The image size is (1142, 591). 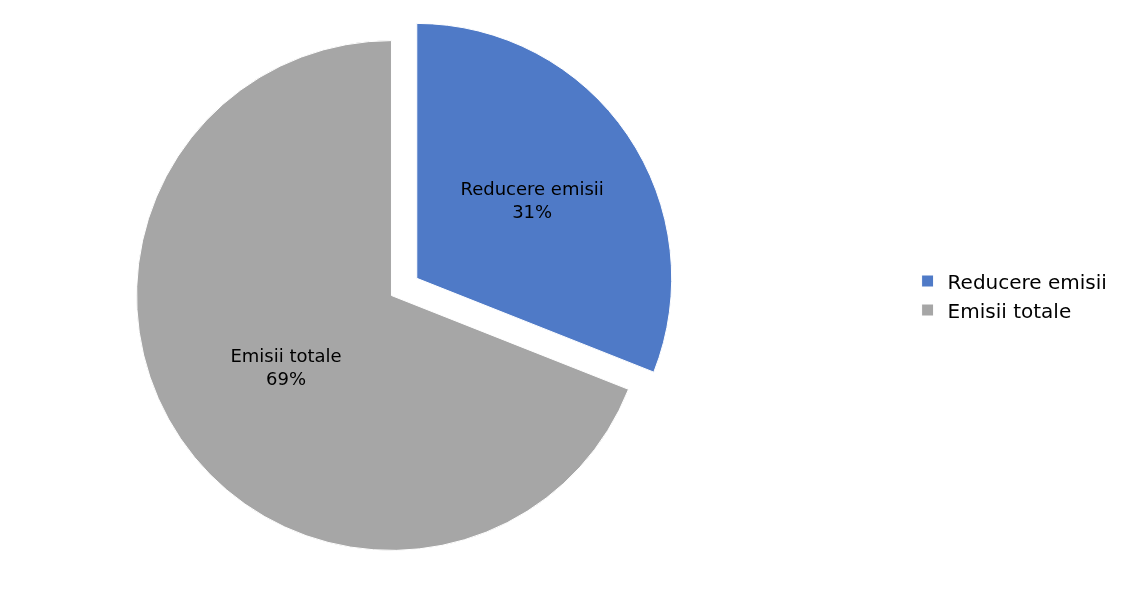 What do you see at coordinates (286, 355) in the screenshot?
I see `slice-label: Emisii totale` at bounding box center [286, 355].